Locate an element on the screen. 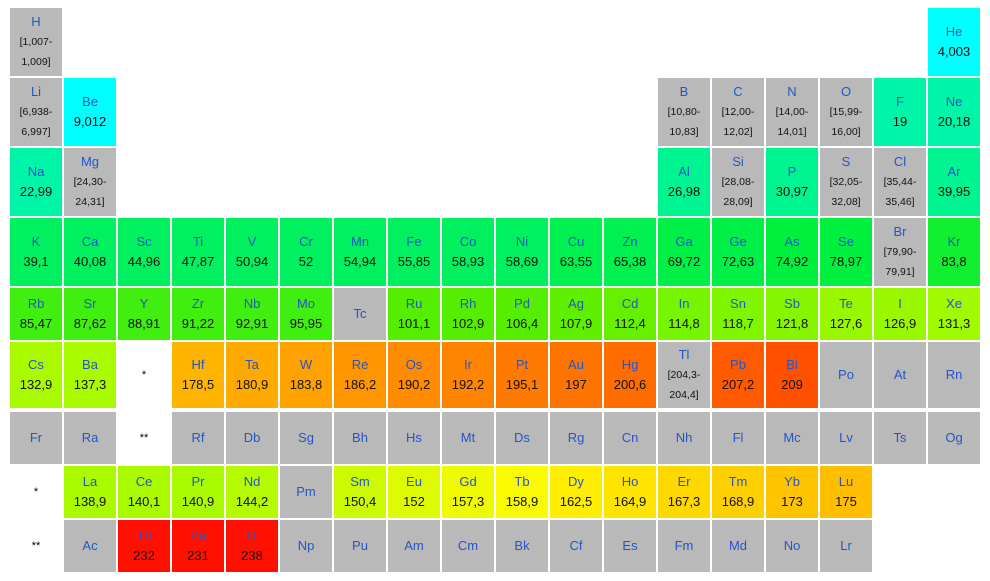 The height and width of the screenshot is (581, 990). element-symbol: Sr is located at coordinates (90, 303).